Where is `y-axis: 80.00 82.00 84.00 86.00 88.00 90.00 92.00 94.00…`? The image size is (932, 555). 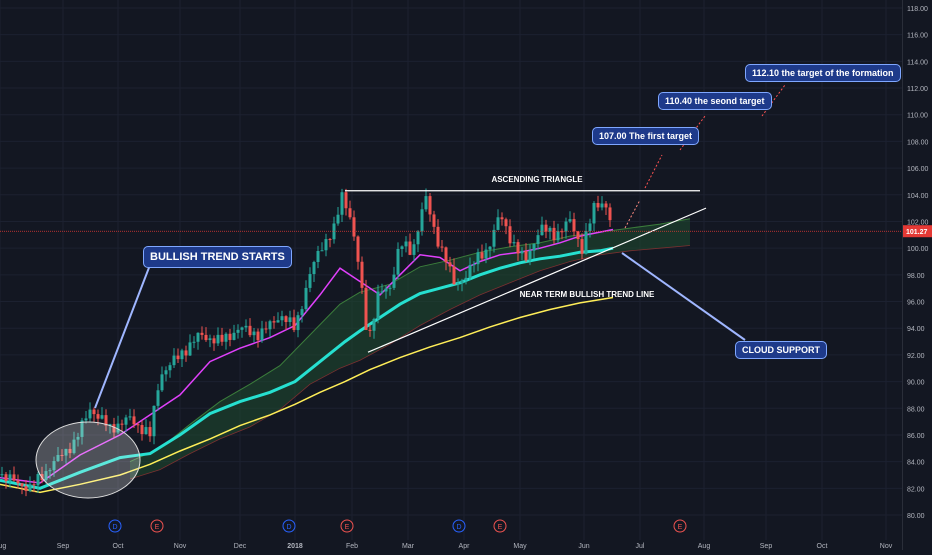
y-axis: 80.00 82.00 84.00 86.00 88.00 90.00 92.00 94.00… is located at coordinates (917, 263).